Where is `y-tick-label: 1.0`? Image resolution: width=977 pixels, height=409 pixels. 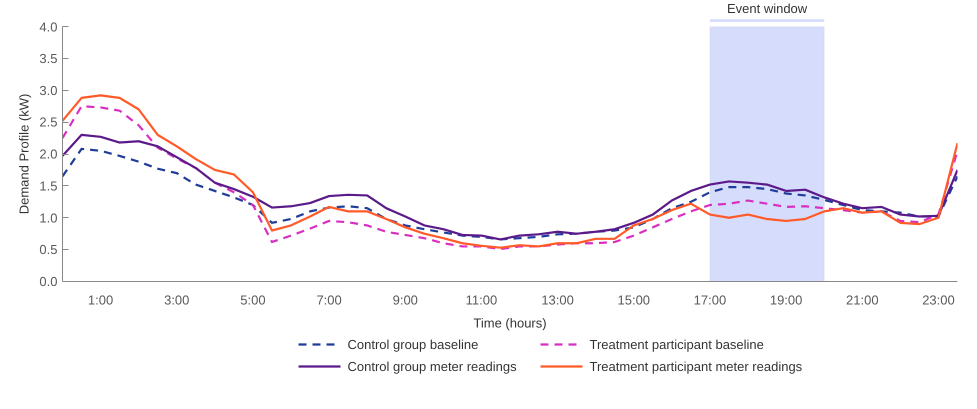
y-tick-label: 1.0 is located at coordinates (48, 218).